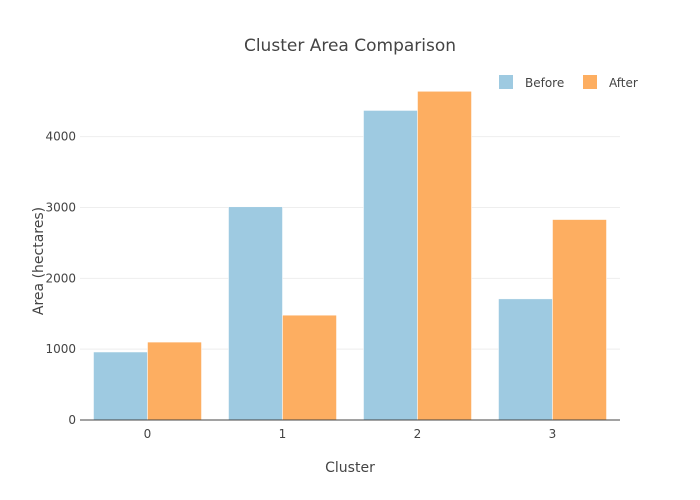 This screenshot has height=500, width=700. I want to click on y-tick-label: 1000, so click(60, 349).